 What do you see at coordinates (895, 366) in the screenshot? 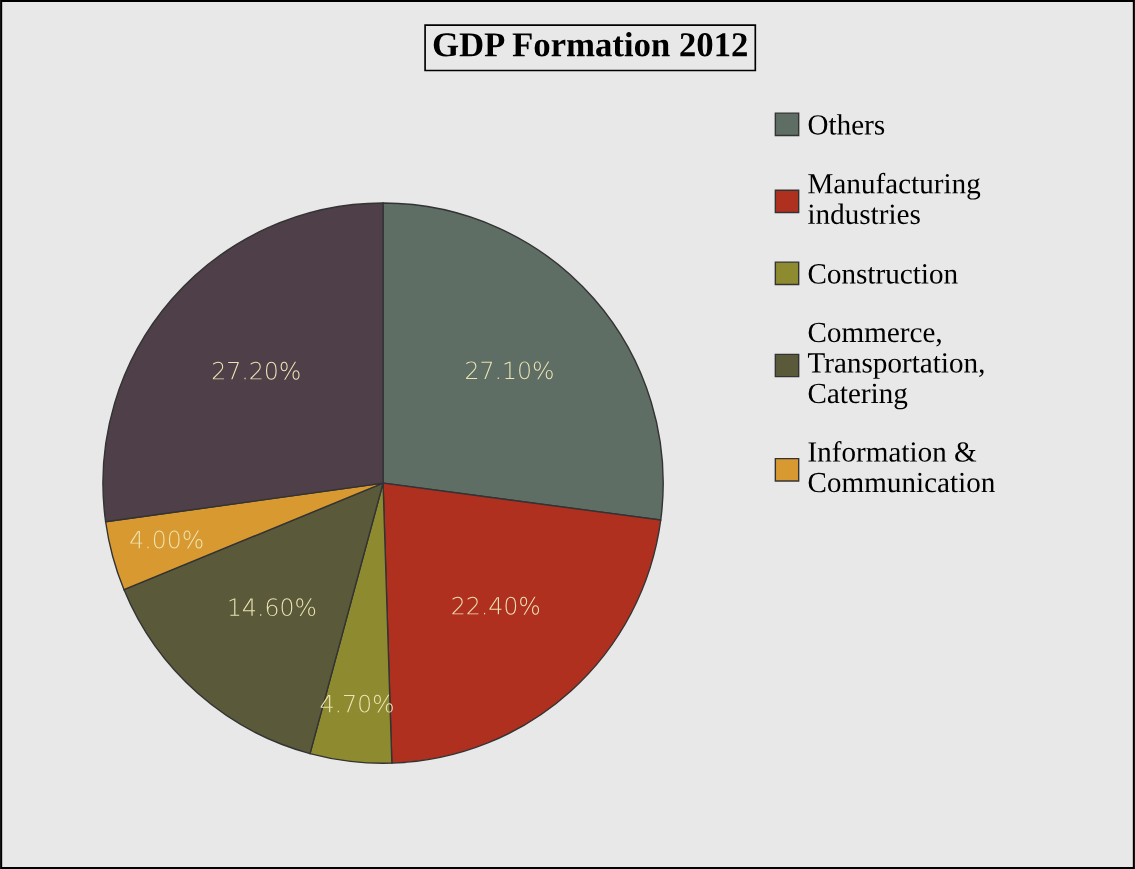
I see `legend-label: Commerce, Transportation, Catering` at bounding box center [895, 366].